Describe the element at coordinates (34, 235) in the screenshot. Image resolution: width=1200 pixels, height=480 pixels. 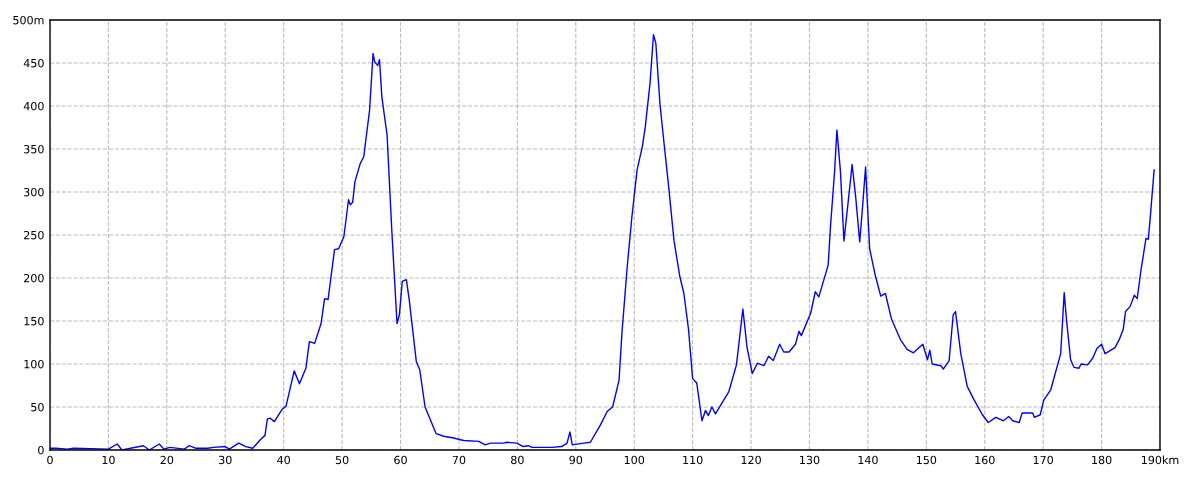
I see `y-tick-label: 250` at that location.